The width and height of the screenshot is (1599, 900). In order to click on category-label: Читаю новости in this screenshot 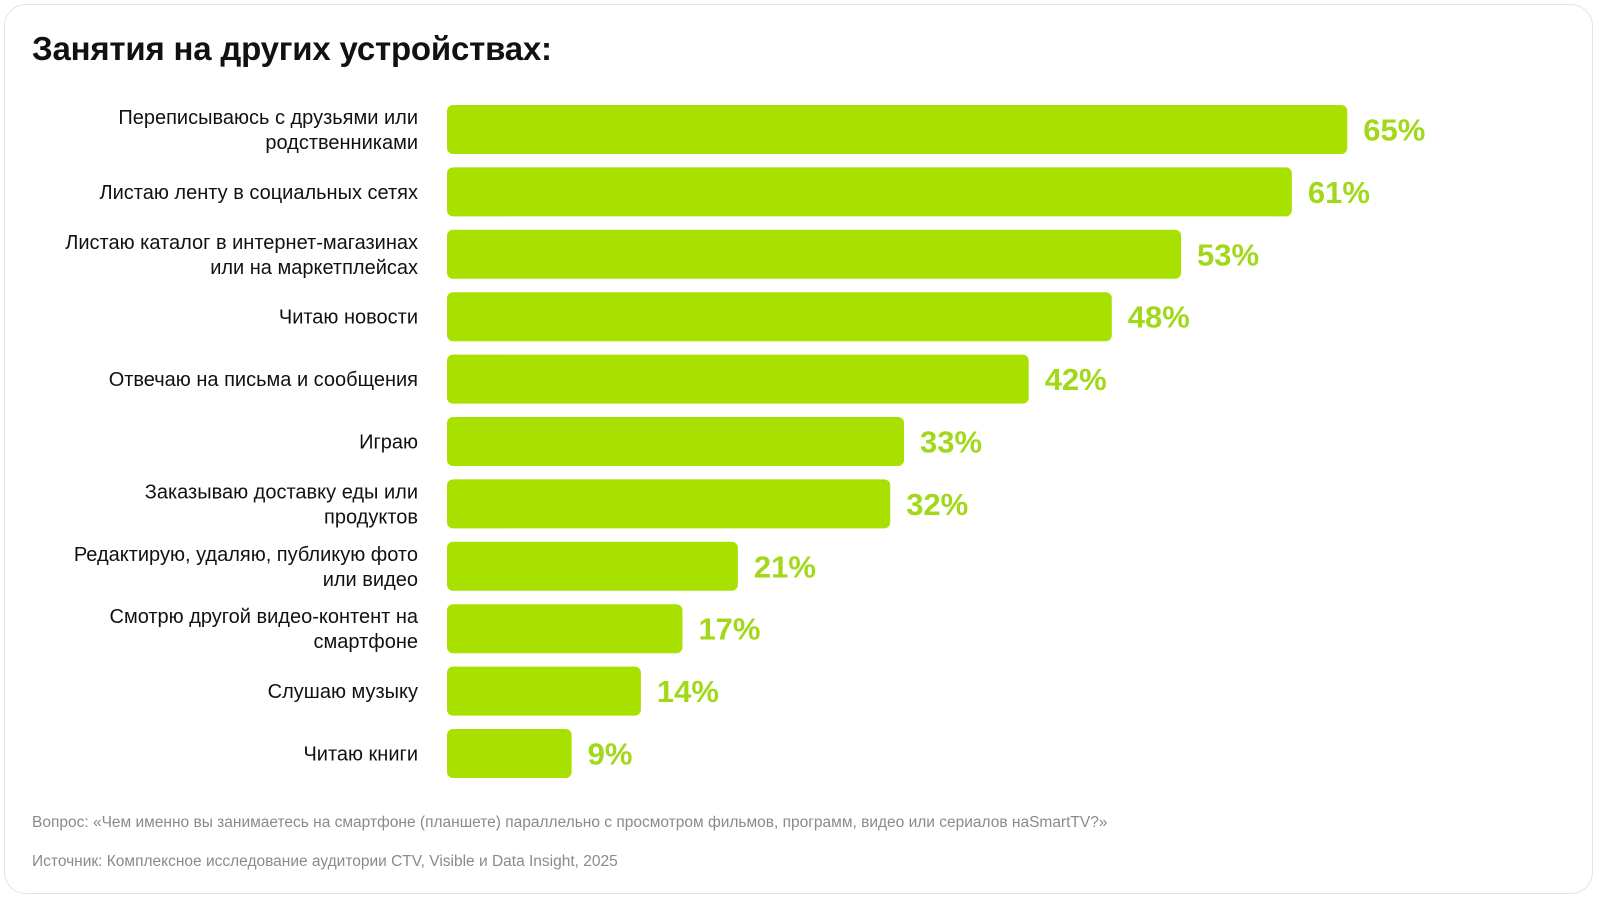, I will do `click(348, 318)`.